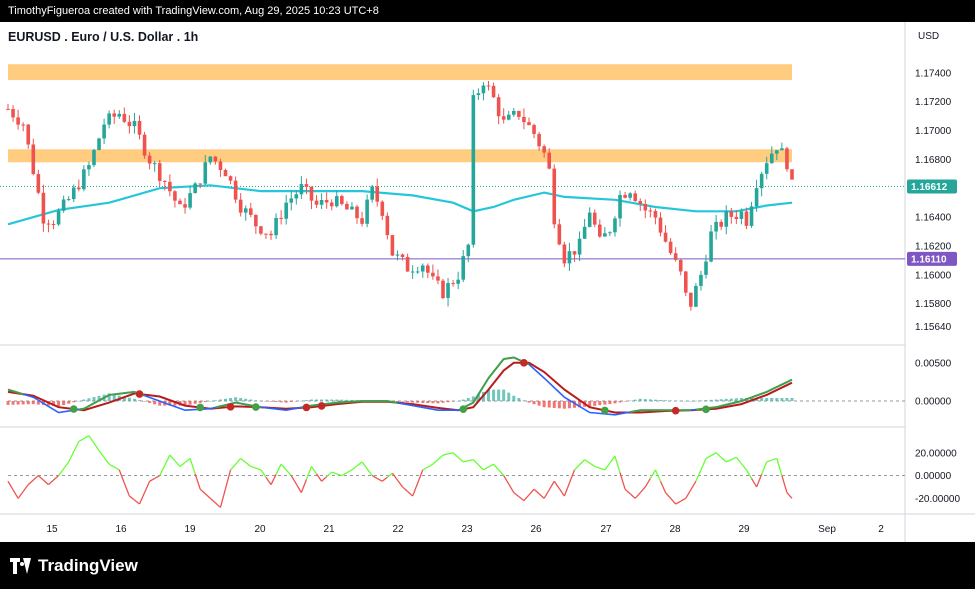 This screenshot has height=589, width=975. What do you see at coordinates (933, 275) in the screenshot?
I see `price-tick-label: 1.16000` at bounding box center [933, 275].